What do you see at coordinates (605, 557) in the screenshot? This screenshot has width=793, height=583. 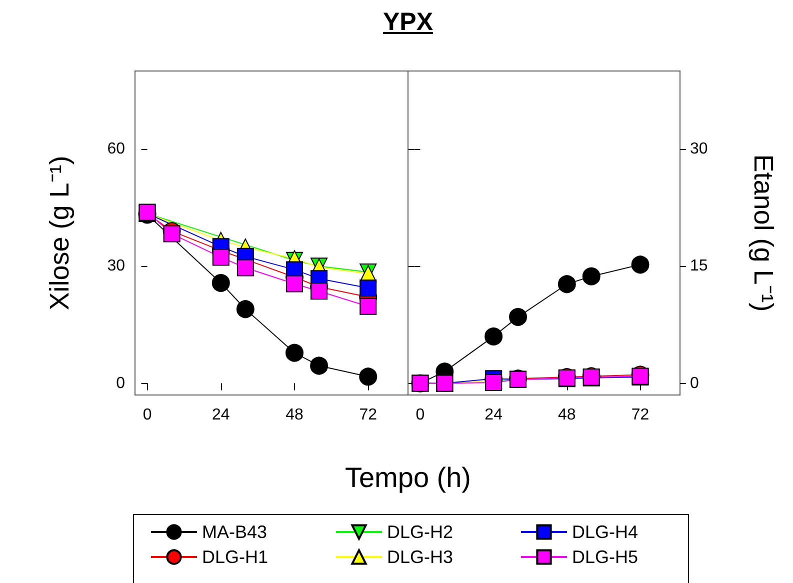 I see `legend-label: DLG-H5` at bounding box center [605, 557].